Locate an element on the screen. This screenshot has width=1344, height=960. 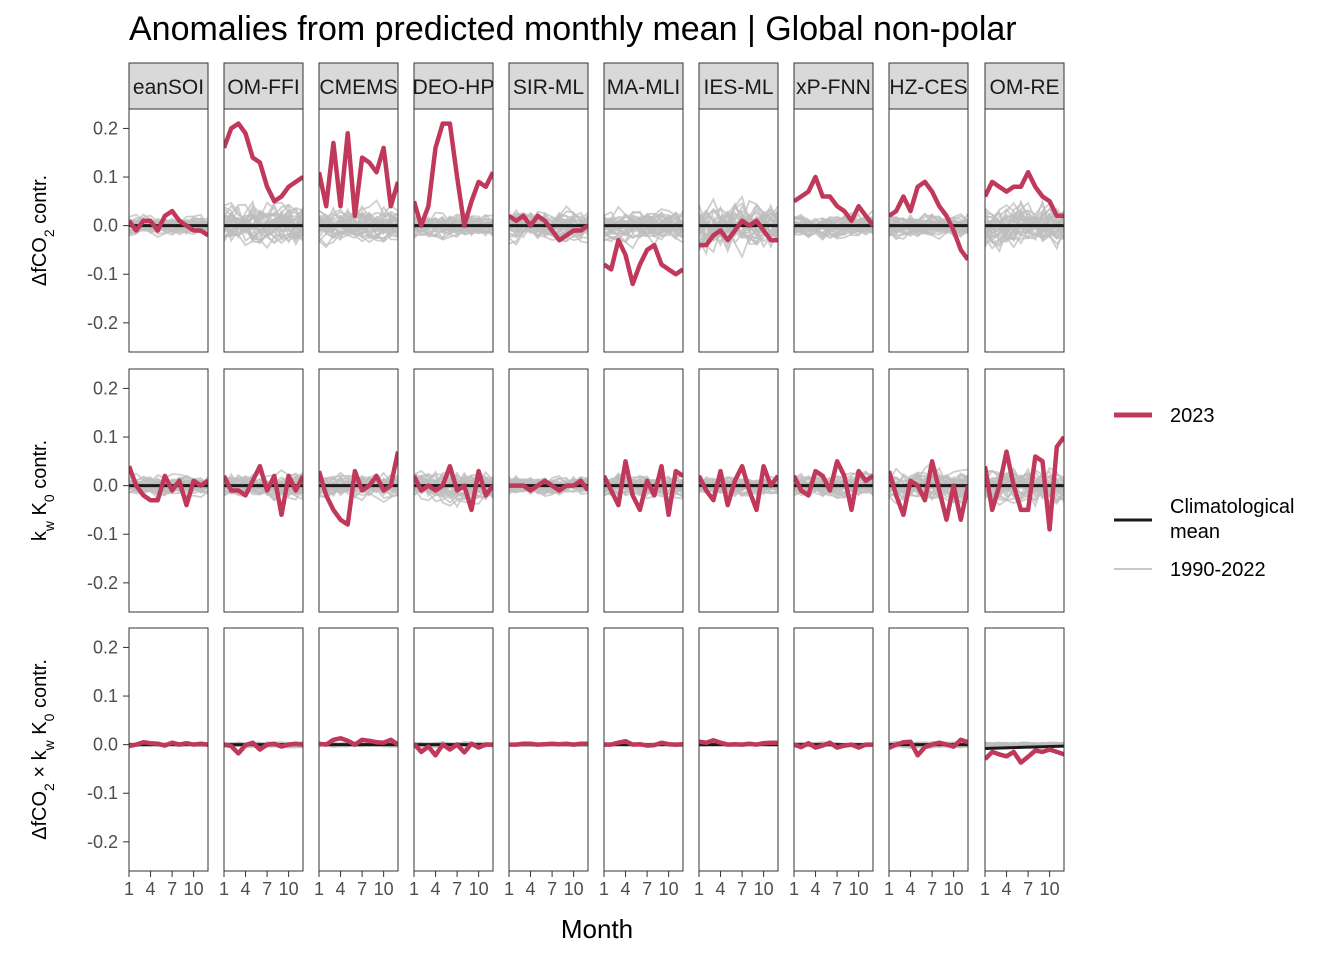
legend-label: Climatological is located at coordinates (1232, 507).